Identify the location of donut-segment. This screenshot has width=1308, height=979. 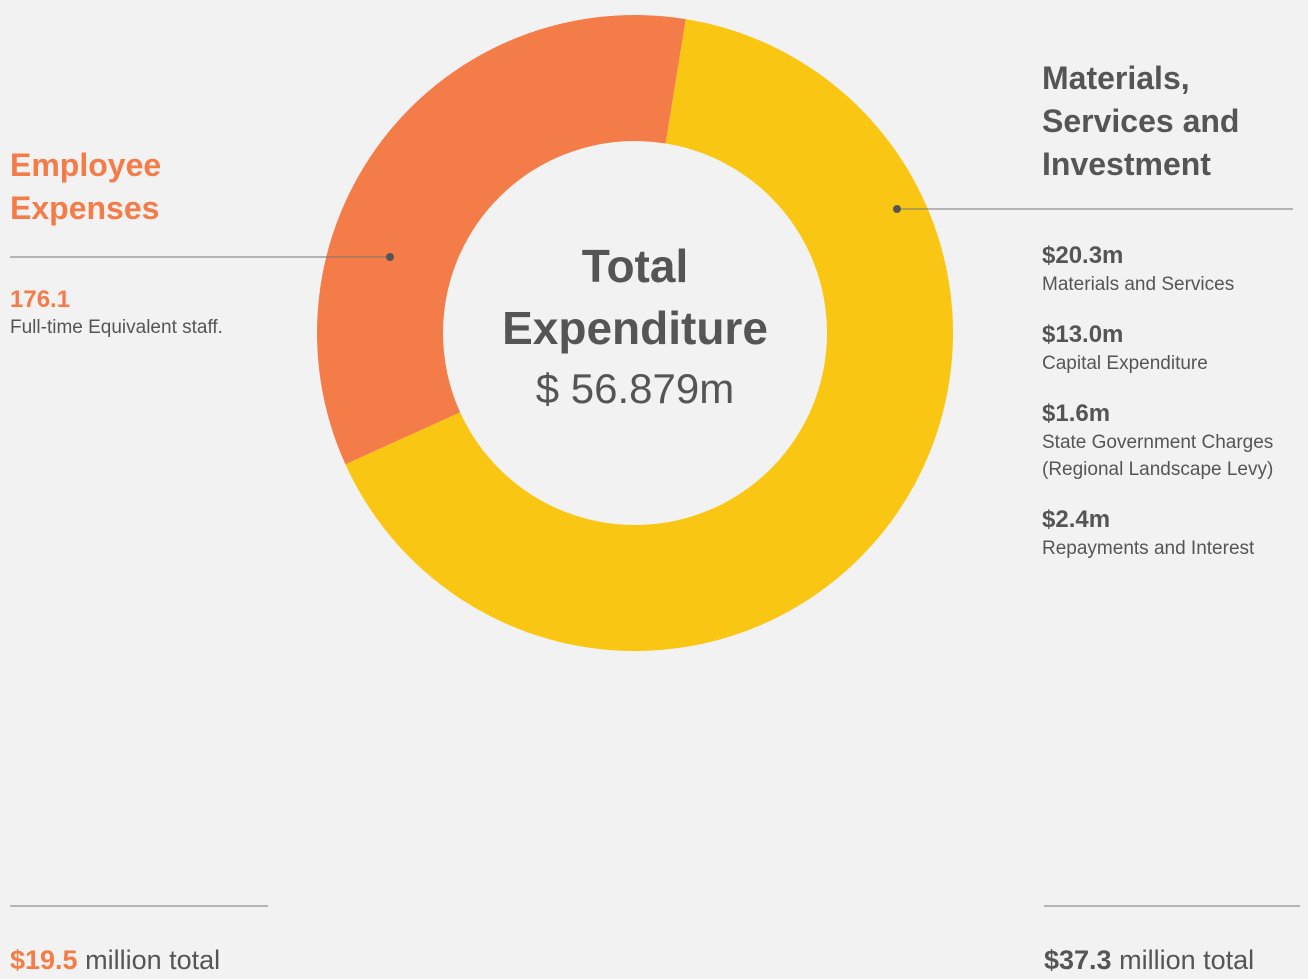
(501, 240).